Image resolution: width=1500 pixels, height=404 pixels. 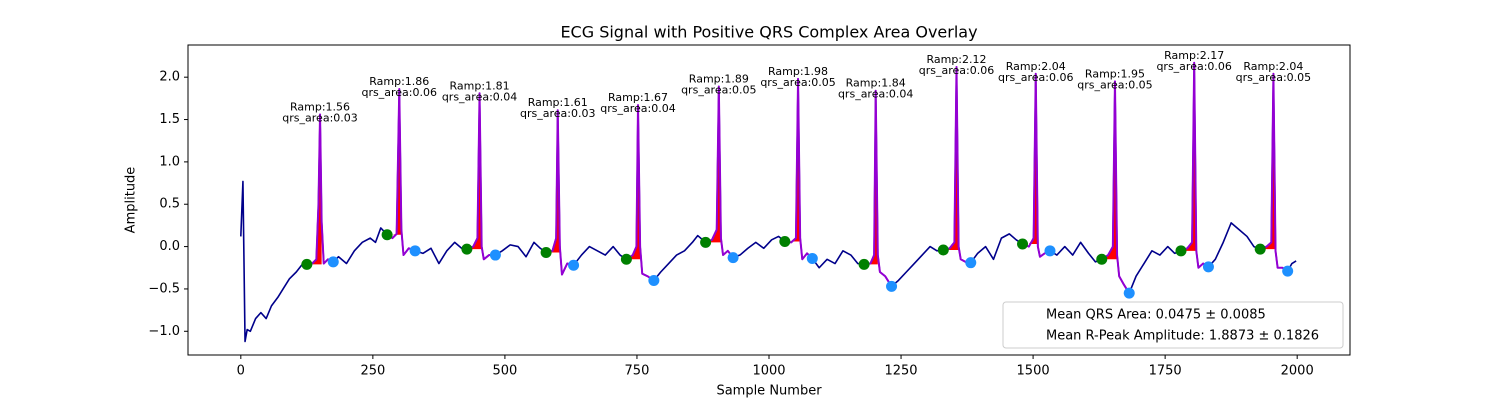 What do you see at coordinates (480, 85) in the screenshot?
I see `peak-annotation: Ramp:1.81` at bounding box center [480, 85].